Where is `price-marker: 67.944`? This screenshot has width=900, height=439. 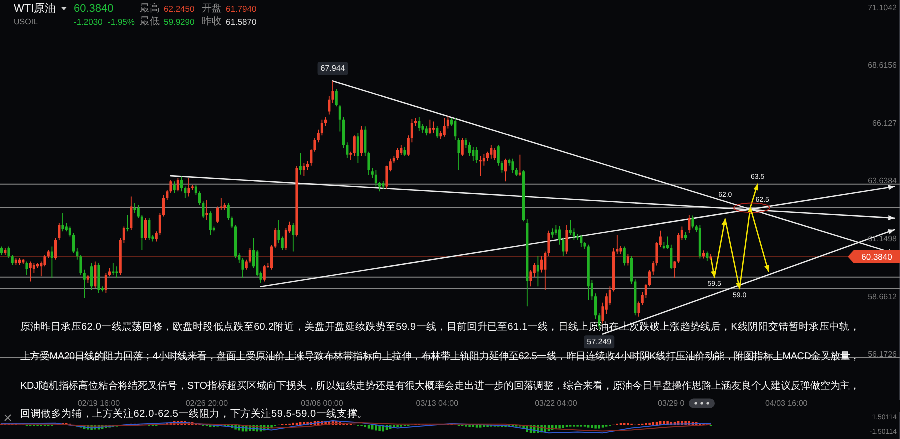 price-marker: 67.944 is located at coordinates (333, 69).